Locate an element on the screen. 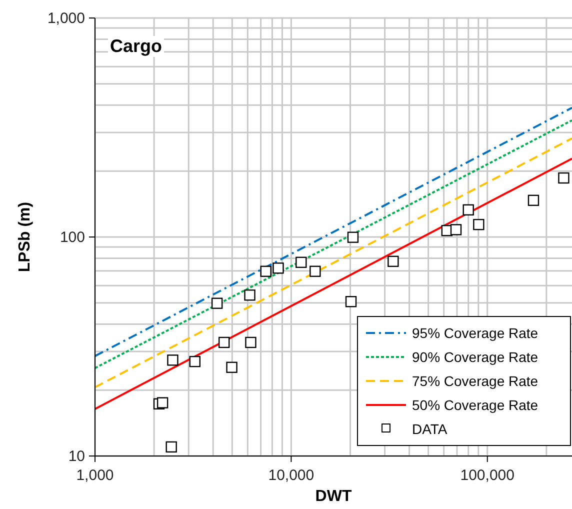 This screenshot has height=509, width=572. text: Cargo is located at coordinates (136, 46).